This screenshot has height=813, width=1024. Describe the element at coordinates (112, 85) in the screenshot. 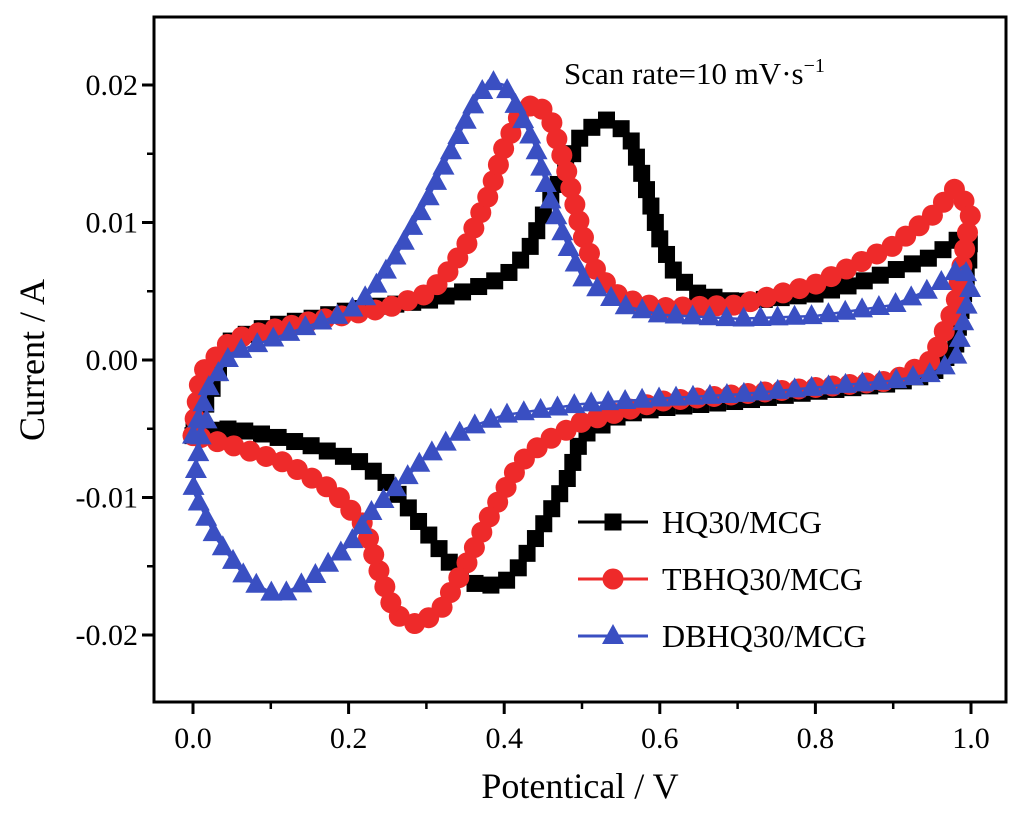

I see `y-tick-label: 0.02` at that location.